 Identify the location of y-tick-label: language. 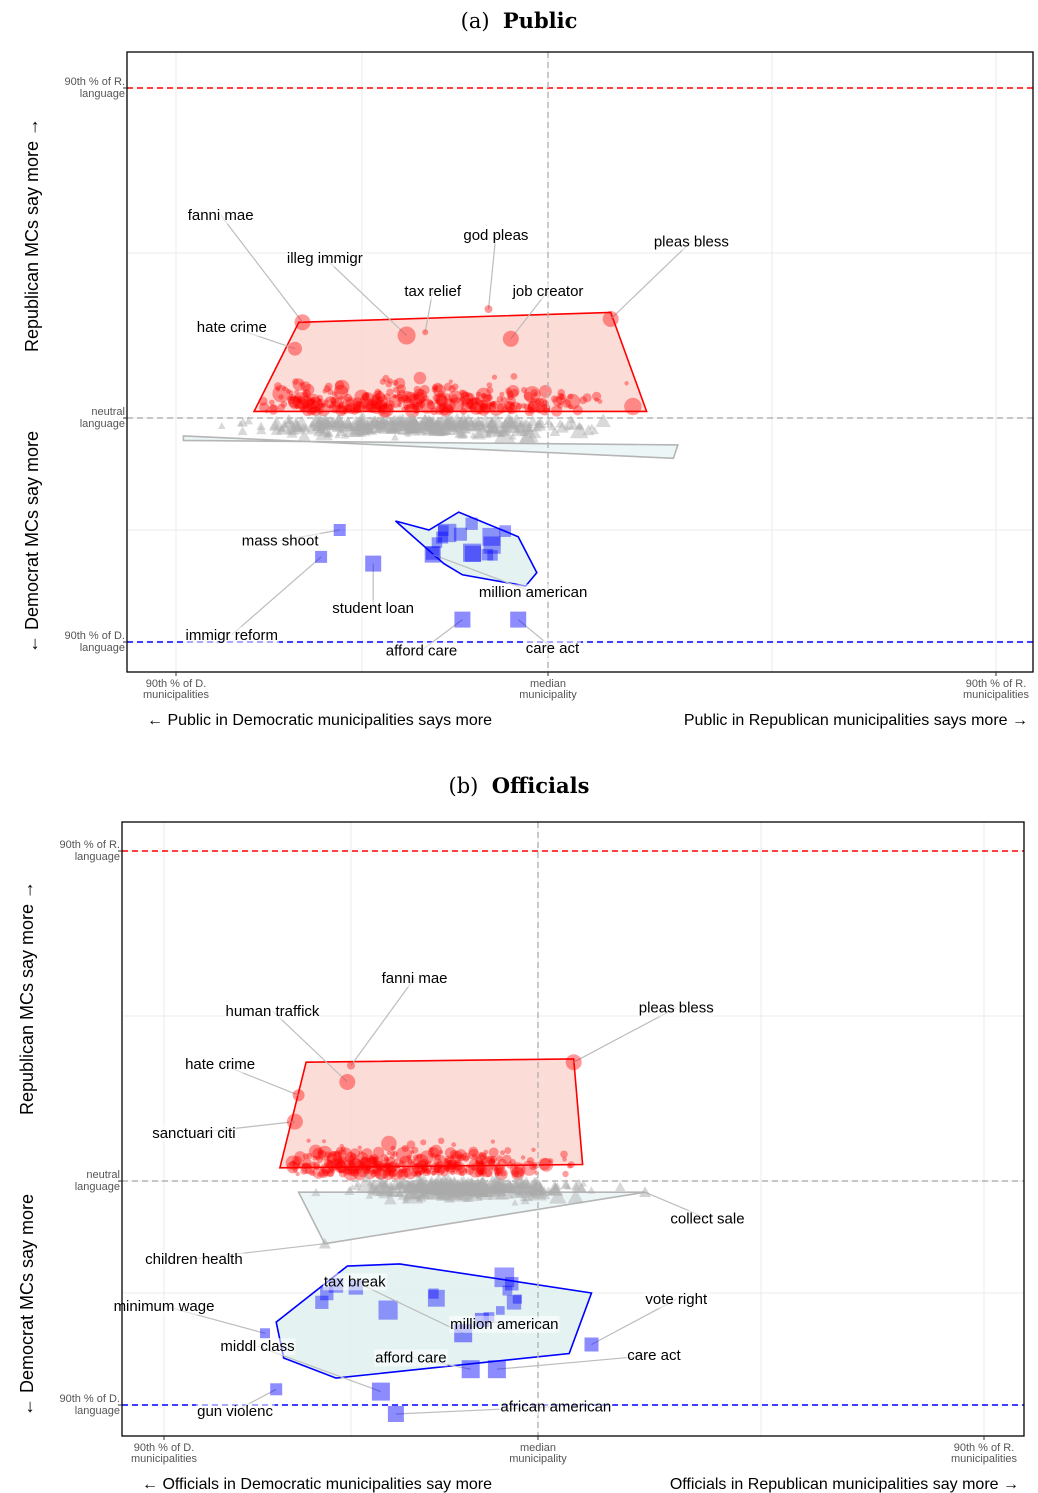
(102, 424).